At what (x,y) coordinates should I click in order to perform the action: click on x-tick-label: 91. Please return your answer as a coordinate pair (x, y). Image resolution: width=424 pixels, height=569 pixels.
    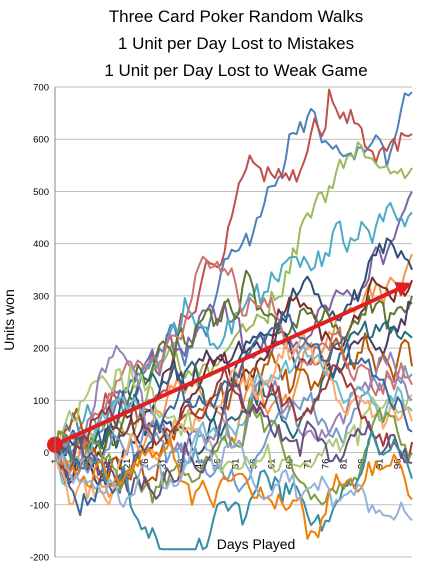
    Looking at the image, I should click on (380, 464).